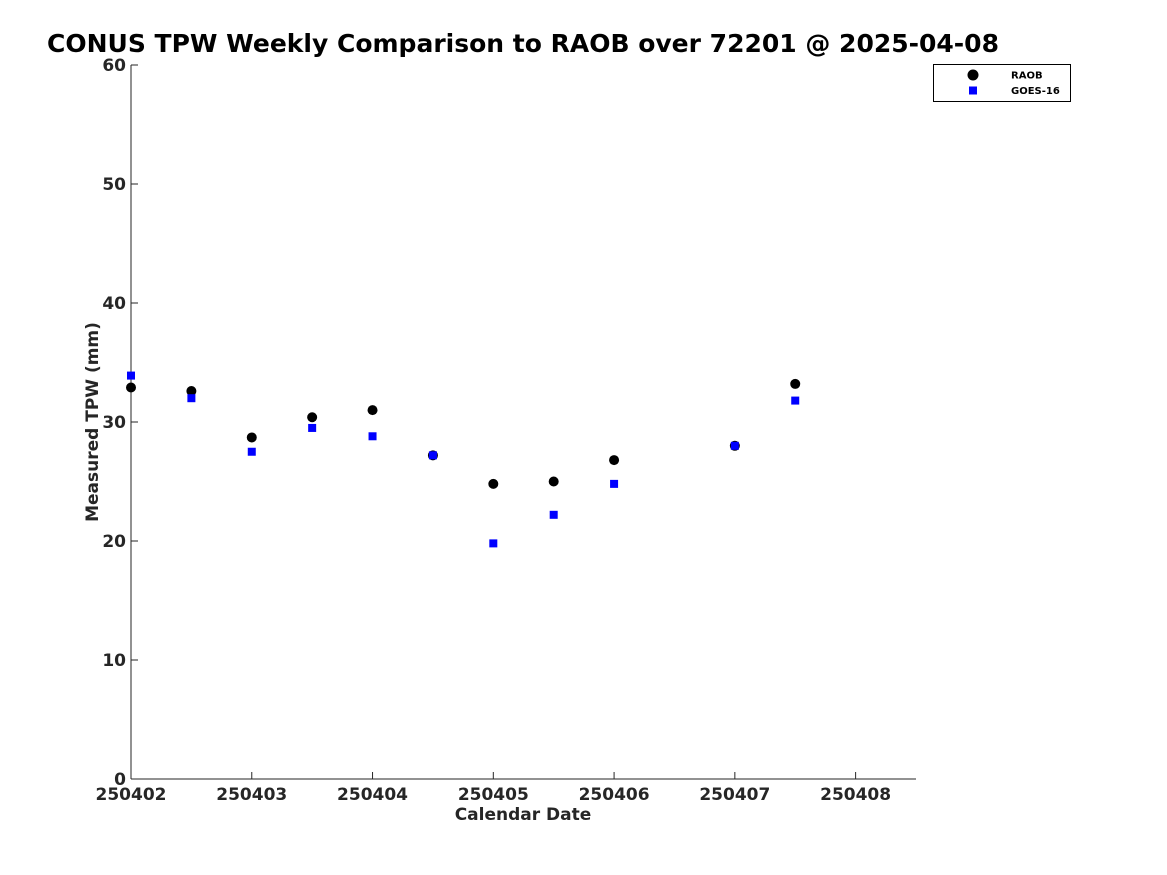 This screenshot has height=875, width=1167. I want to click on x-tick-label: 250408, so click(855, 795).